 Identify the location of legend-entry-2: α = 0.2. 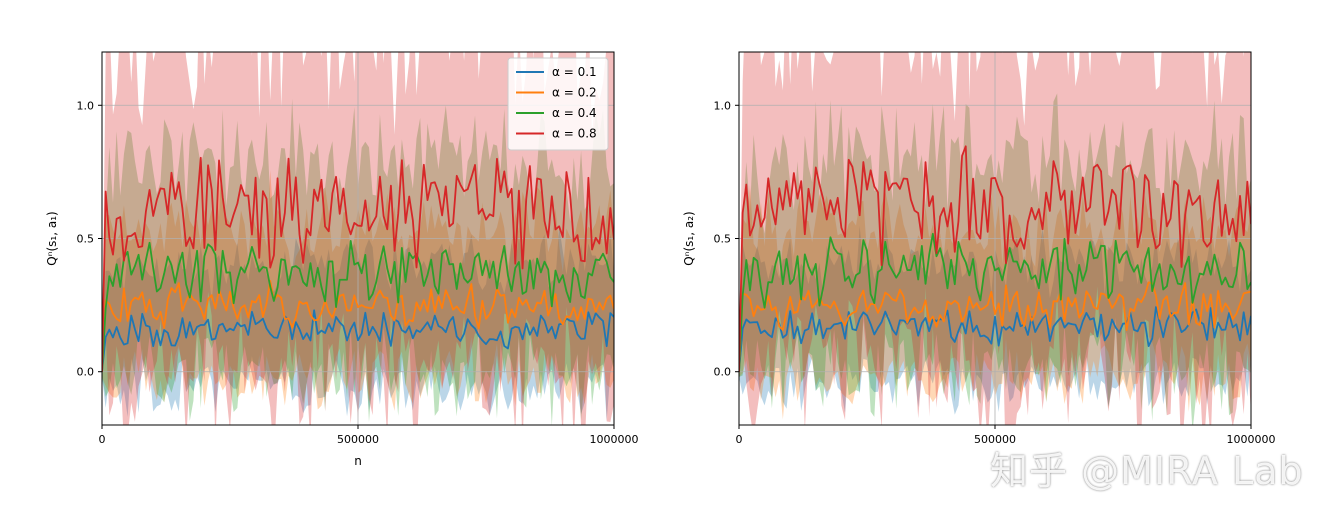
(574, 93).